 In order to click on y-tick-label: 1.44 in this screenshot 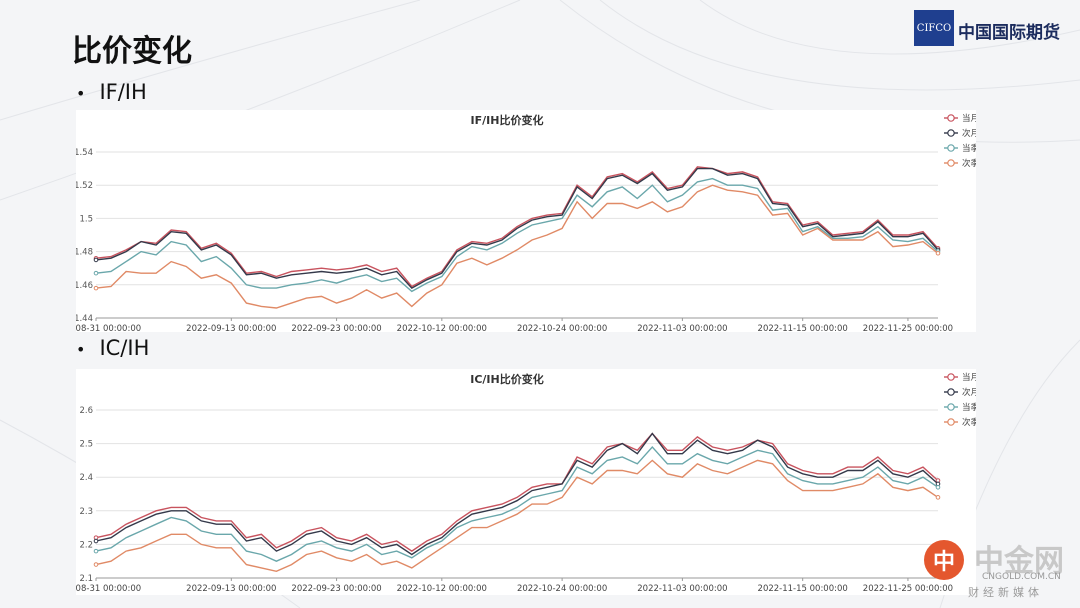, I will do `click(84, 319)`.